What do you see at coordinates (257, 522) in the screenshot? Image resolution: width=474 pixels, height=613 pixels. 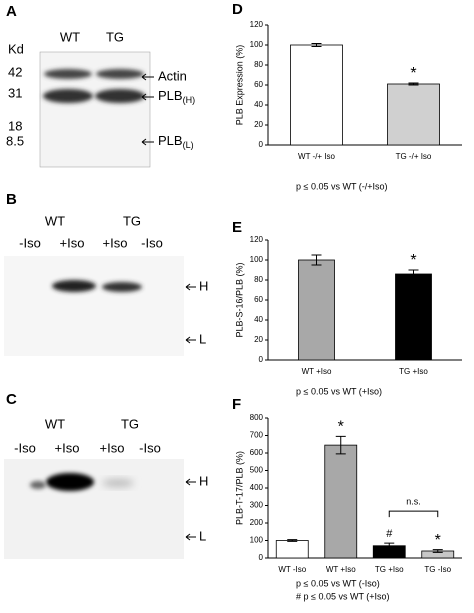 I see `y-tick-label: 200` at bounding box center [257, 522].